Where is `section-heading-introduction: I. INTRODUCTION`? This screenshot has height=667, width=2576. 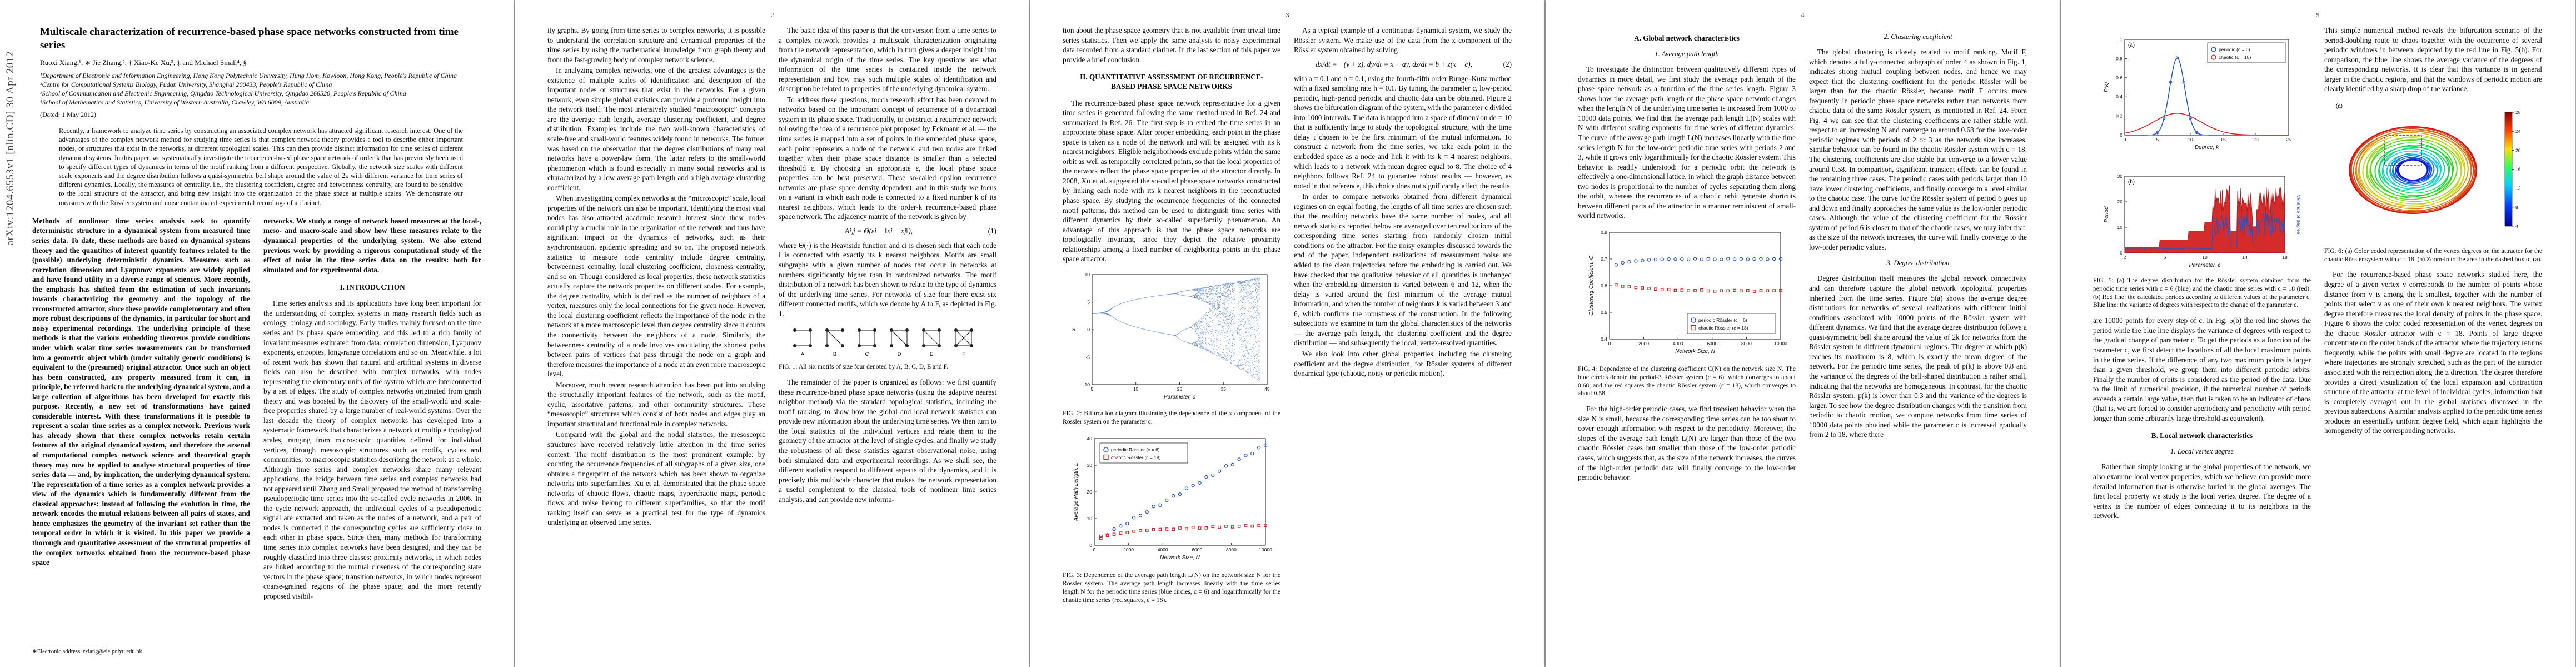
section-heading-introduction: I. INTRODUCTION is located at coordinates (372, 287).